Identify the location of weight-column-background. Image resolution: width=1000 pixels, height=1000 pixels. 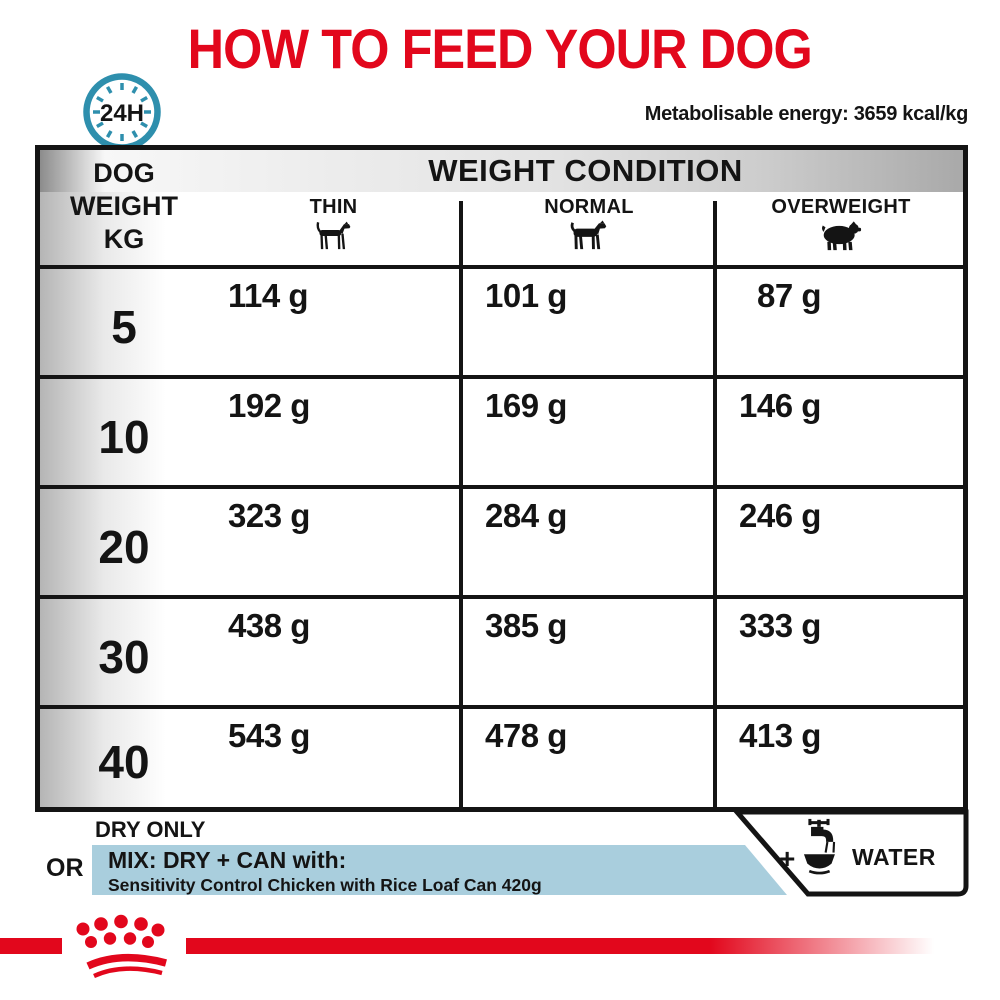
(124, 499).